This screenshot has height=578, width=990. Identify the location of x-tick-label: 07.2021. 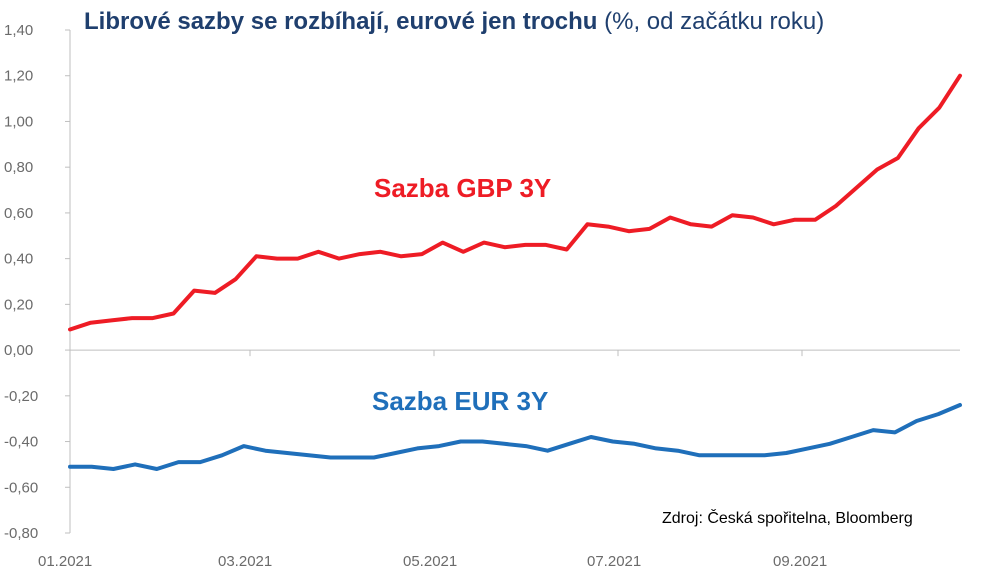
(614, 561).